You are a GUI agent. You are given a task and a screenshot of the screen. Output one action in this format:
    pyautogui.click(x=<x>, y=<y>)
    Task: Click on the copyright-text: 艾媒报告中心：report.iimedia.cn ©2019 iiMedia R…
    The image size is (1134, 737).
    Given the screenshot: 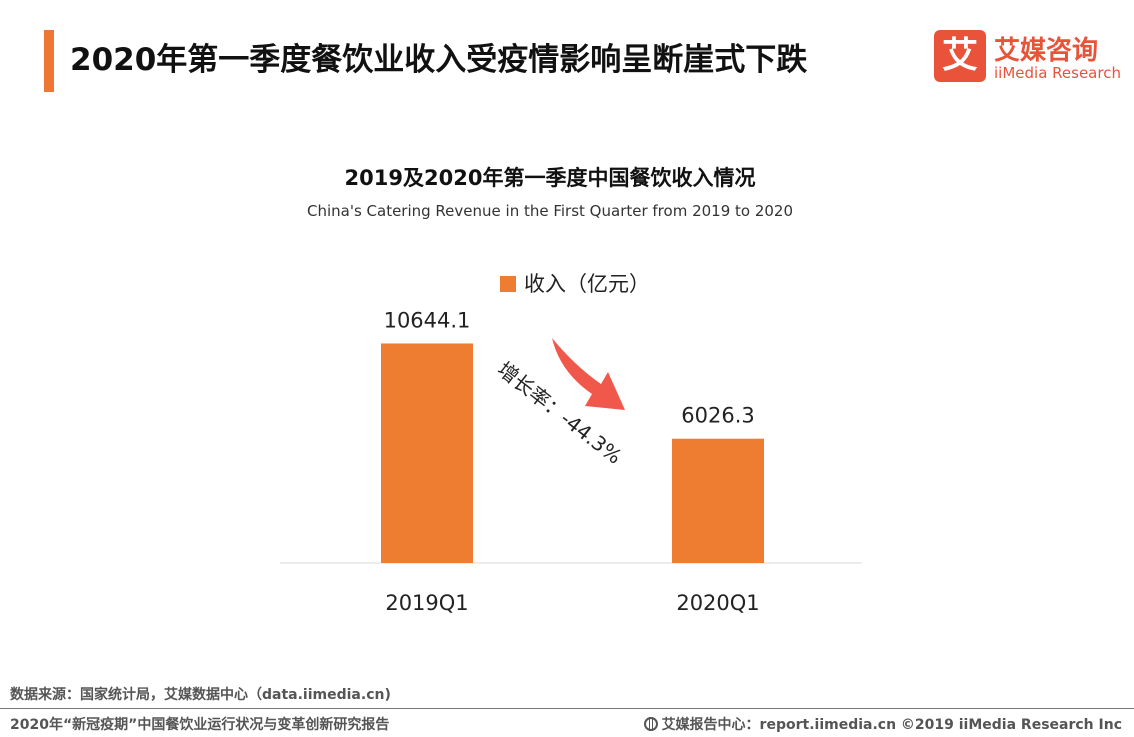 What is the action you would take?
    pyautogui.click(x=891, y=725)
    